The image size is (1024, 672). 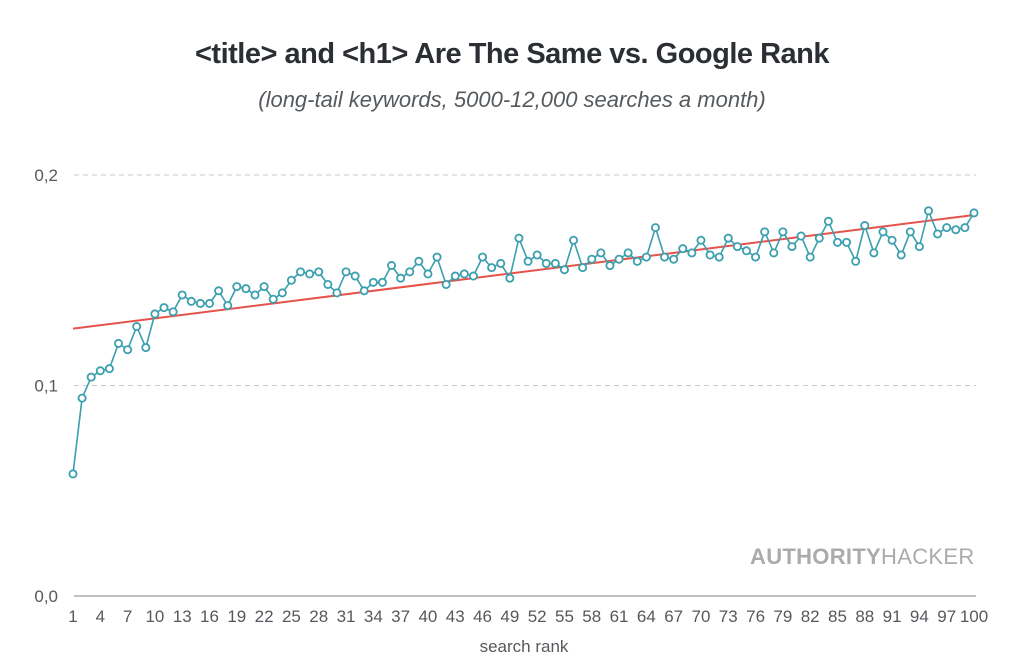 What do you see at coordinates (509, 616) in the screenshot?
I see `x-tick-label: 49` at bounding box center [509, 616].